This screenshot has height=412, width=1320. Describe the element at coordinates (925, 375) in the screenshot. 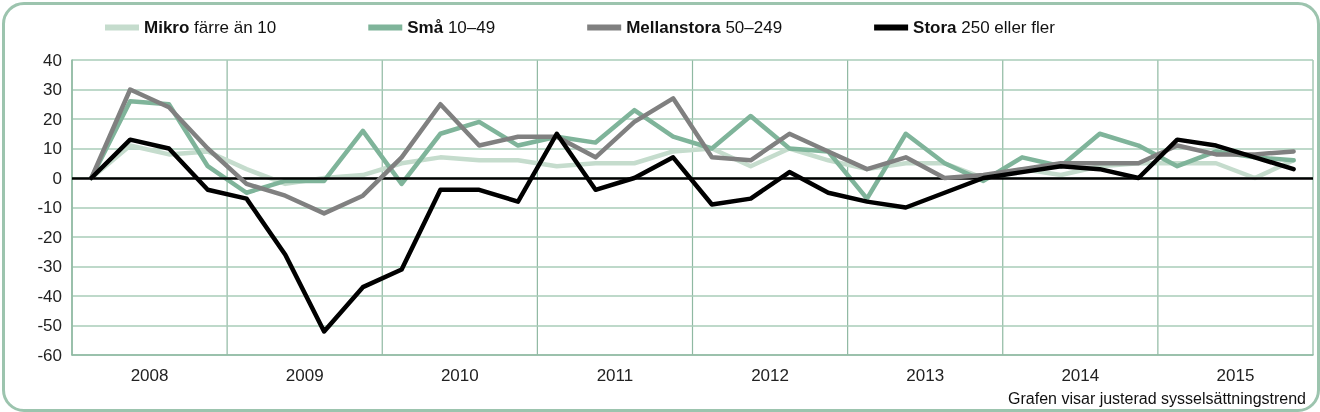

I see `x-tick-label: 2013` at that location.